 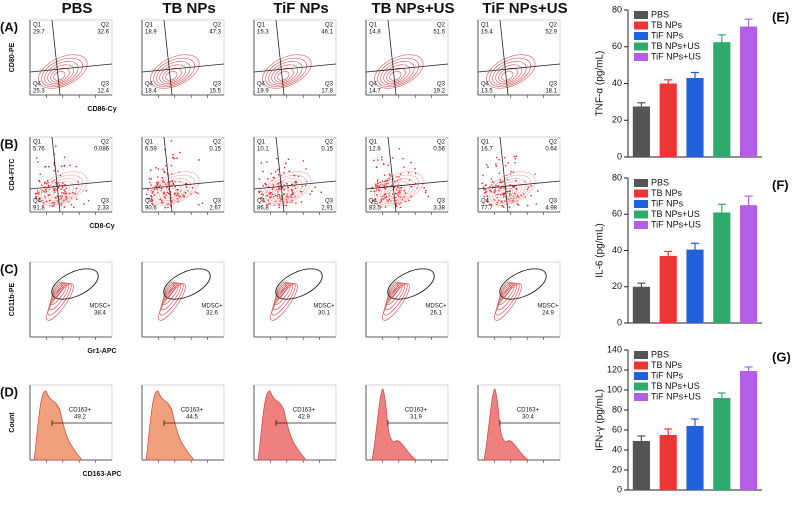 What do you see at coordinates (9, 268) in the screenshot?
I see `panel-label: (C)` at bounding box center [9, 268].